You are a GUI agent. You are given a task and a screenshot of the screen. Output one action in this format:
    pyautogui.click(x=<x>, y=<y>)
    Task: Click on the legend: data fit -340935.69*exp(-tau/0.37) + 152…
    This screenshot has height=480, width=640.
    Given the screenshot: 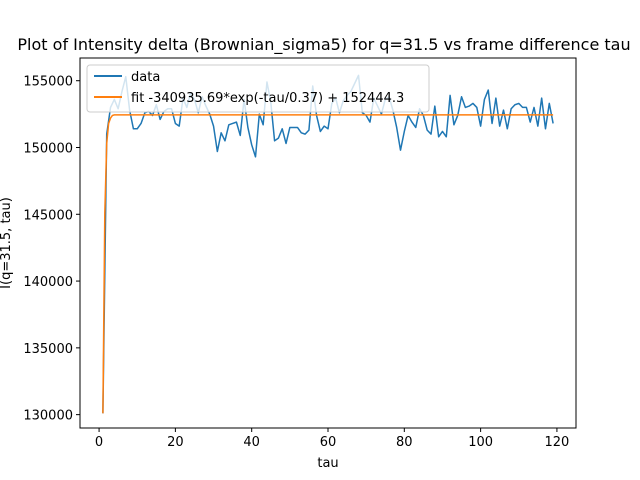 What is the action you would take?
    pyautogui.click(x=258, y=88)
    